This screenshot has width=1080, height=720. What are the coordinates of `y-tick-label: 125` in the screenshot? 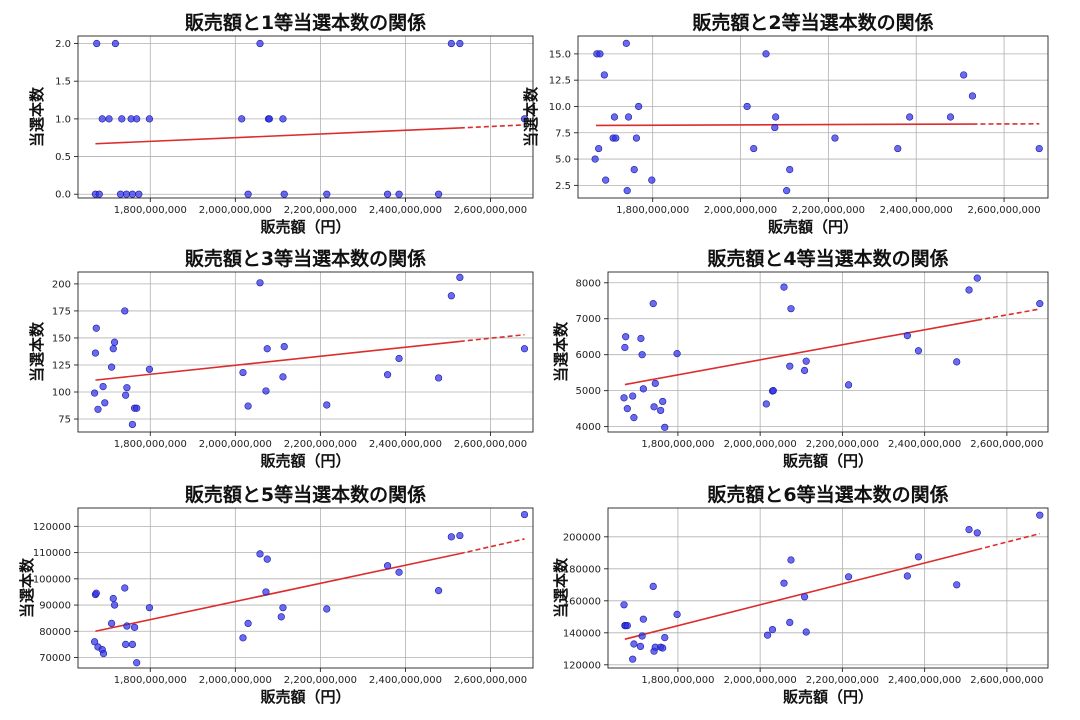 It's located at (61, 365).